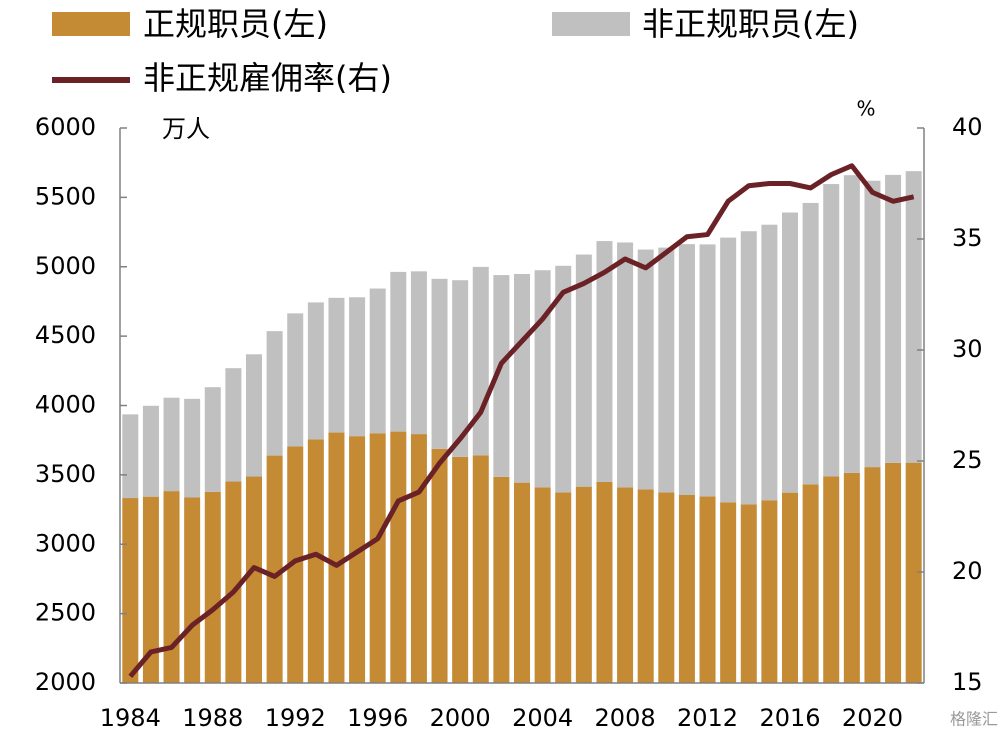 The width and height of the screenshot is (1000, 740). What do you see at coordinates (865, 109) in the screenshot?
I see `y2-unit: %` at bounding box center [865, 109].